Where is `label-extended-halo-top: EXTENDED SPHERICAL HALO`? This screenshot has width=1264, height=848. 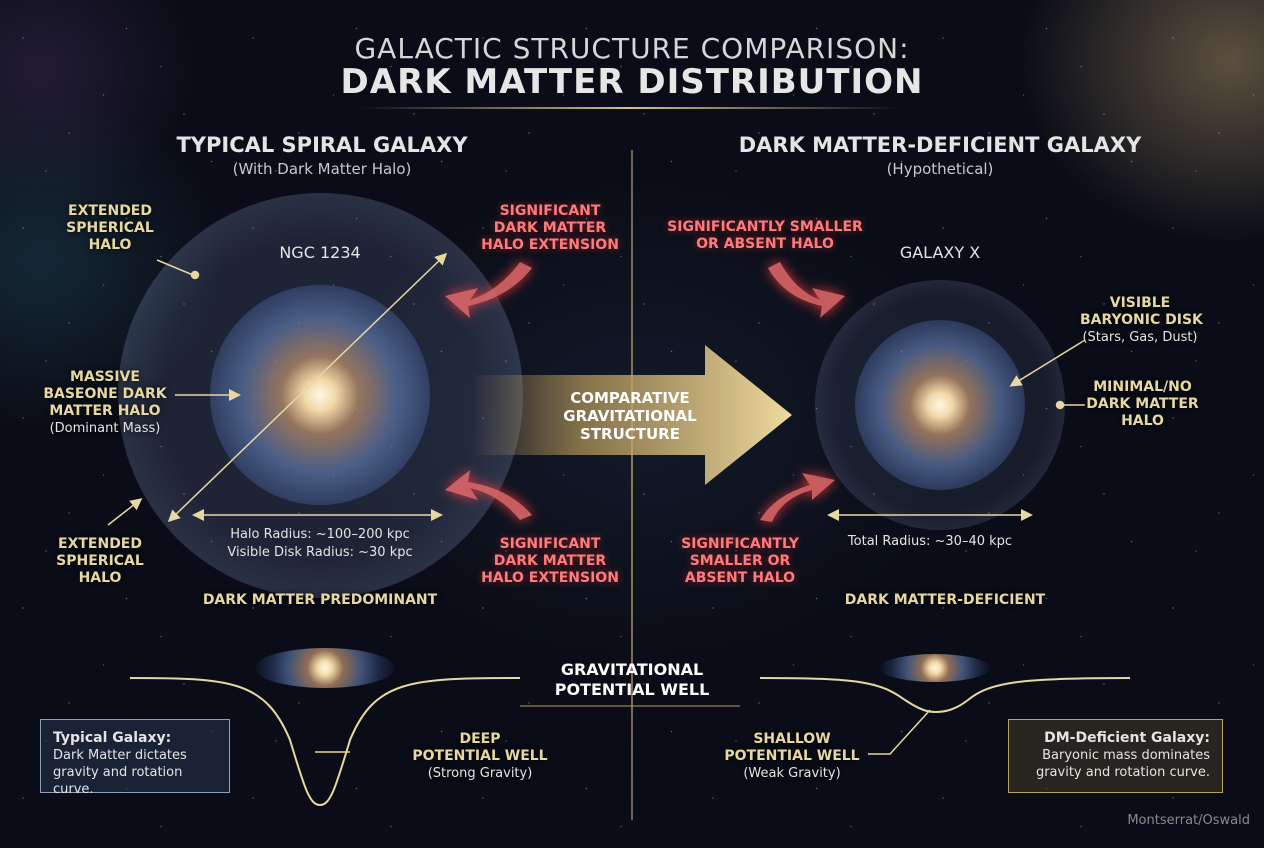 label-extended-halo-top: EXTENDED SPHERICAL HALO is located at coordinates (110, 228).